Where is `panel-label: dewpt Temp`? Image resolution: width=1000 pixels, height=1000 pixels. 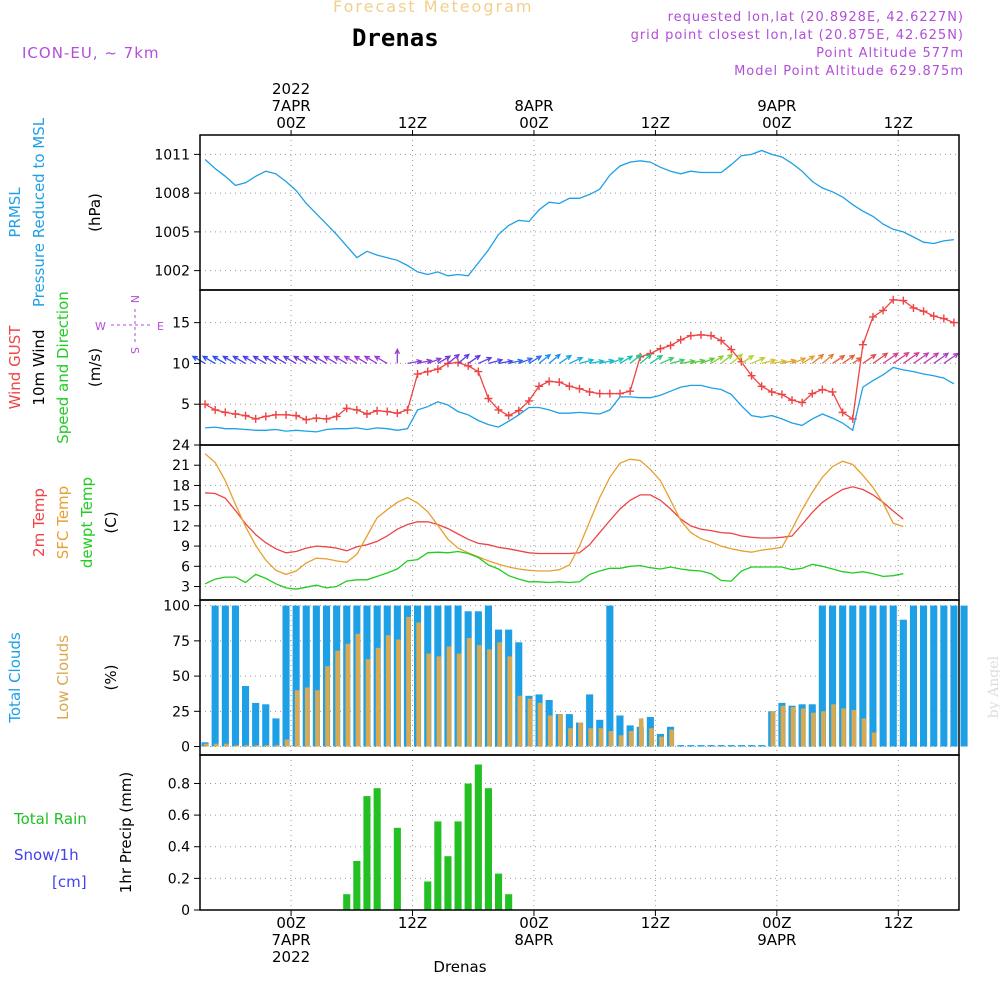 panel-label: dewpt Temp is located at coordinates (87, 522).